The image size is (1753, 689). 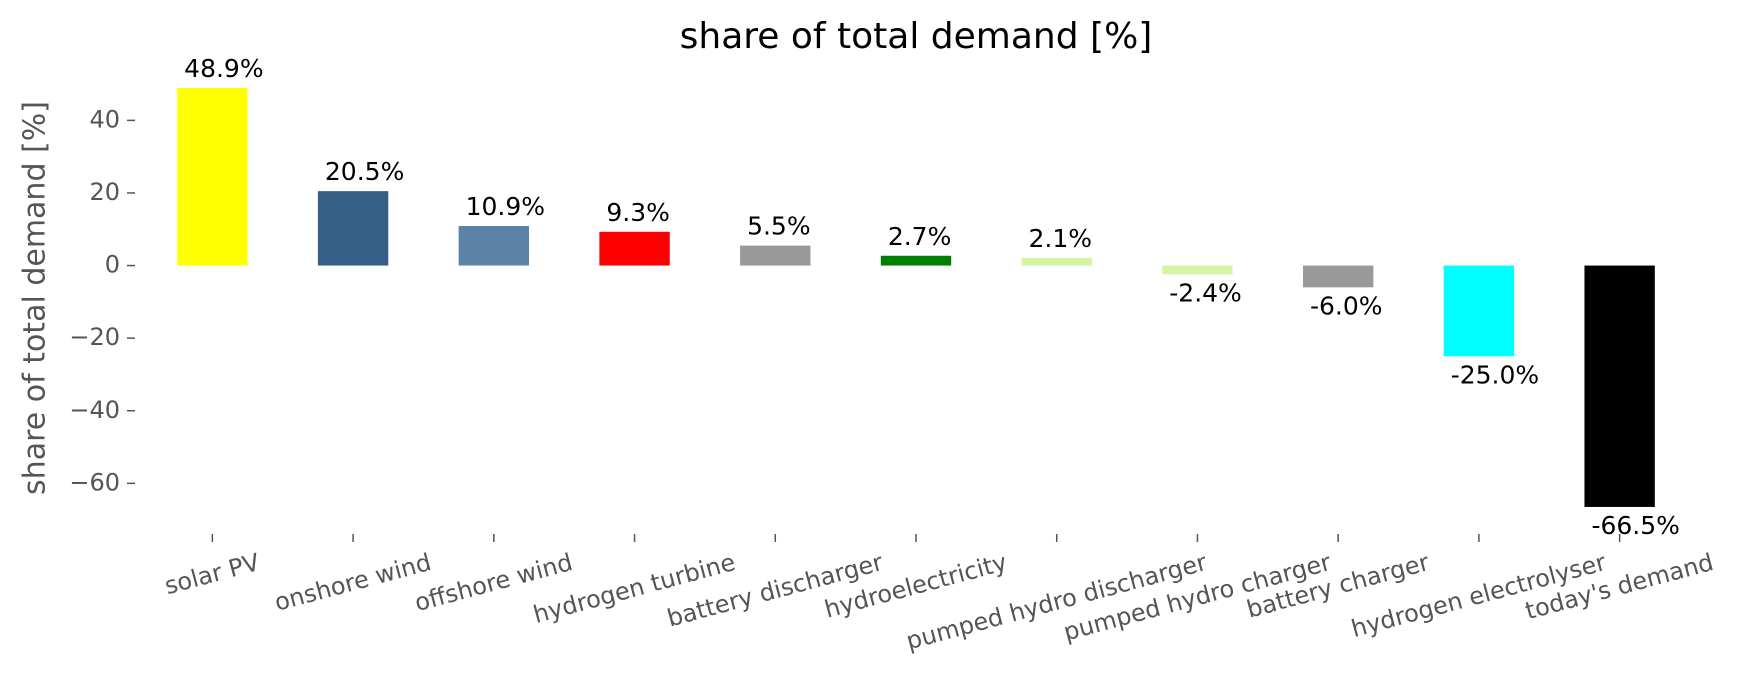 What do you see at coordinates (104, 192) in the screenshot?
I see `y-tick-label: 20` at bounding box center [104, 192].